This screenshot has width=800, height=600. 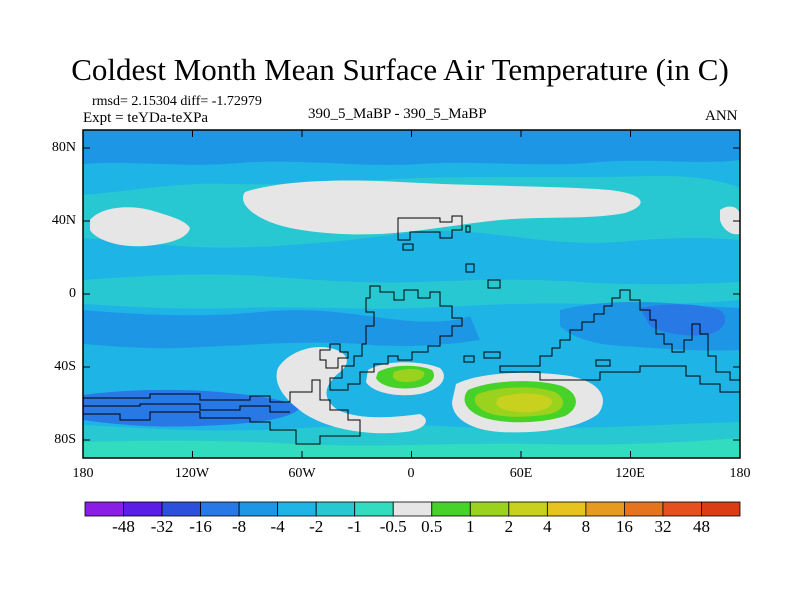 What do you see at coordinates (396, 338) in the screenshot?
I see `outline-central-continent` at bounding box center [396, 338].